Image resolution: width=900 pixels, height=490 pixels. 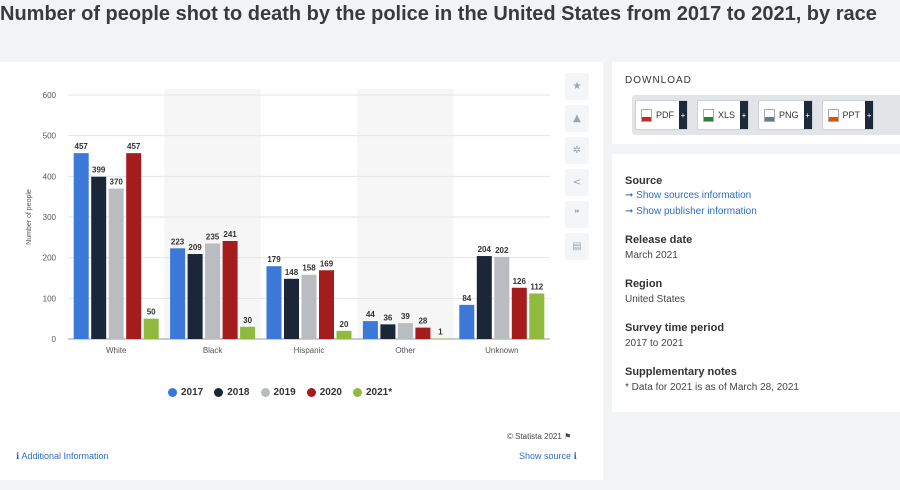 I want to click on legend-item: 2017, so click(x=185, y=392).